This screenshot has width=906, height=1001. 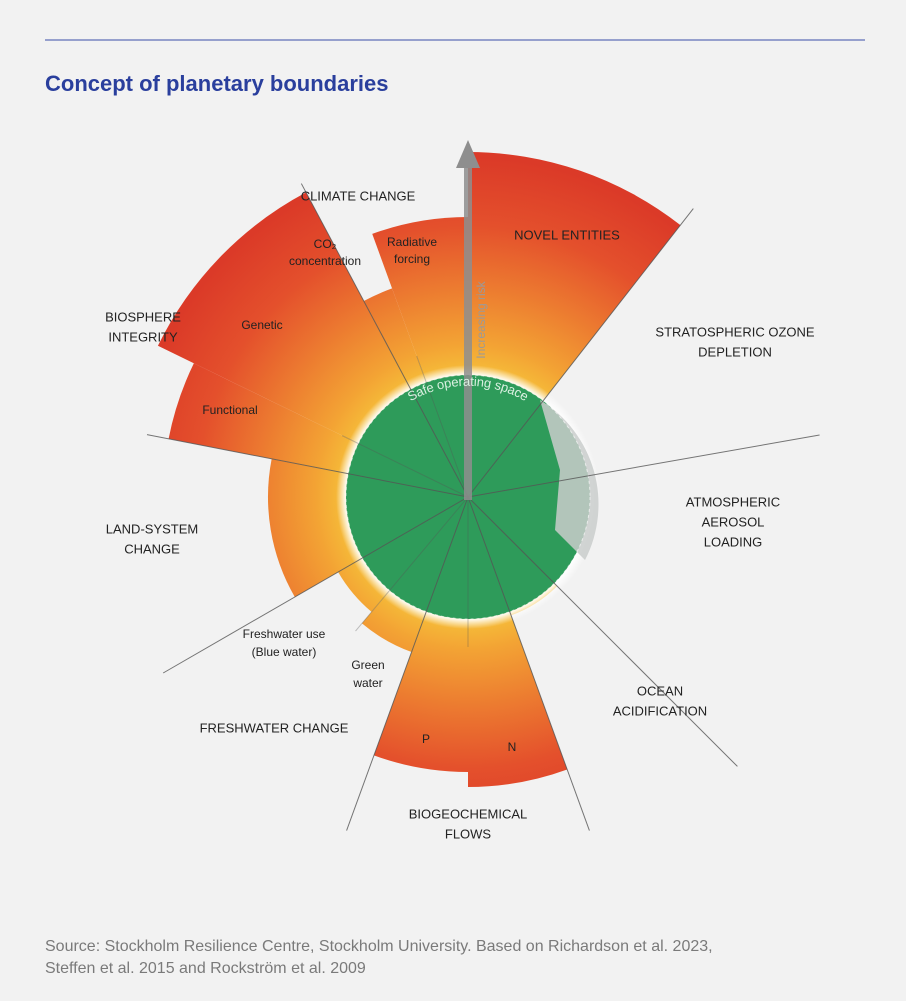 I want to click on boundary-label: ATMOSPHERIC, so click(x=733, y=501).